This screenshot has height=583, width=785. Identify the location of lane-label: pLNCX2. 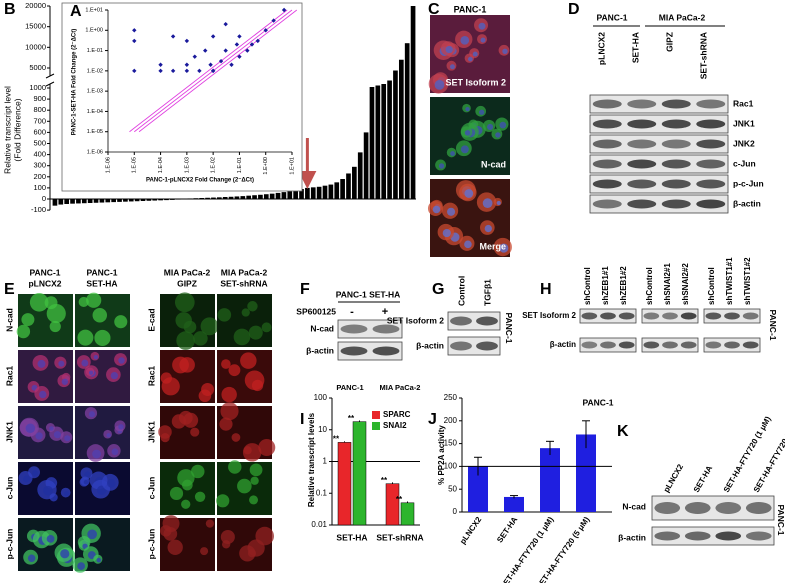
(601, 48).